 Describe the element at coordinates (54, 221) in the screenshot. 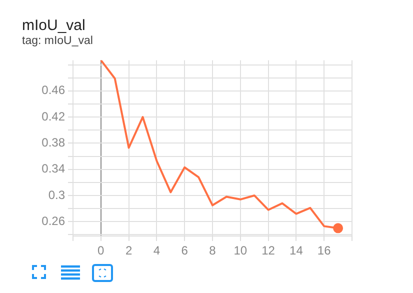

I see `y-tick-label: 0.26` at that location.